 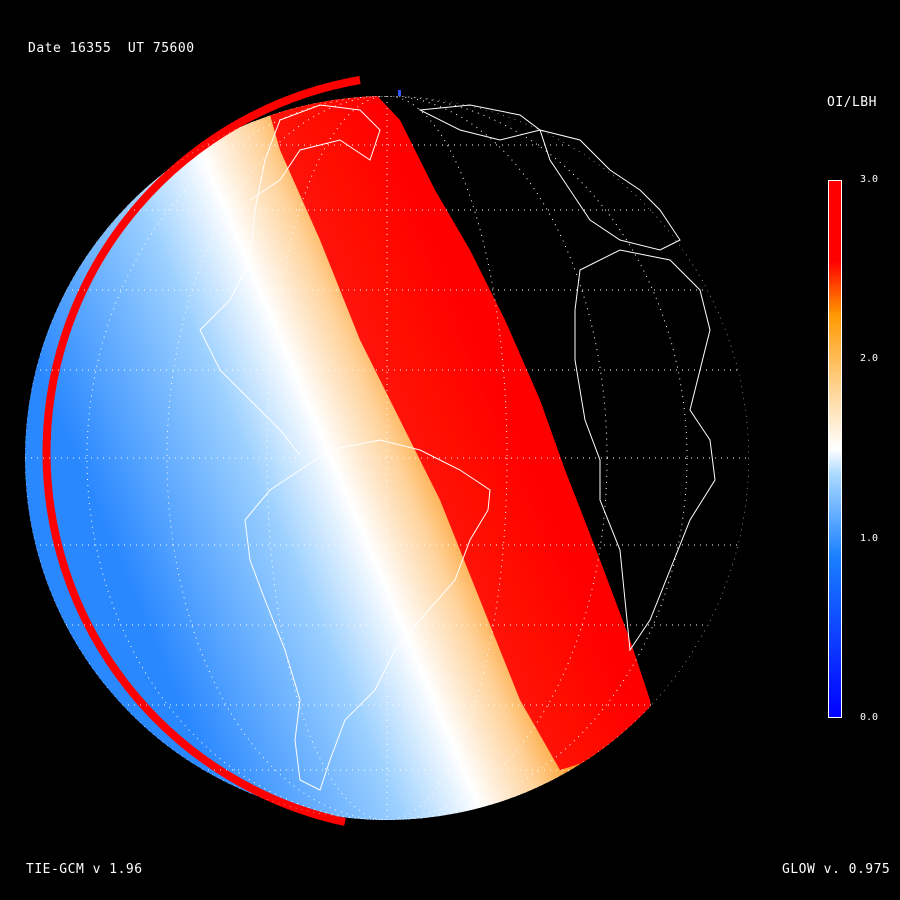 I want to click on pole-marker, so click(x=399, y=93).